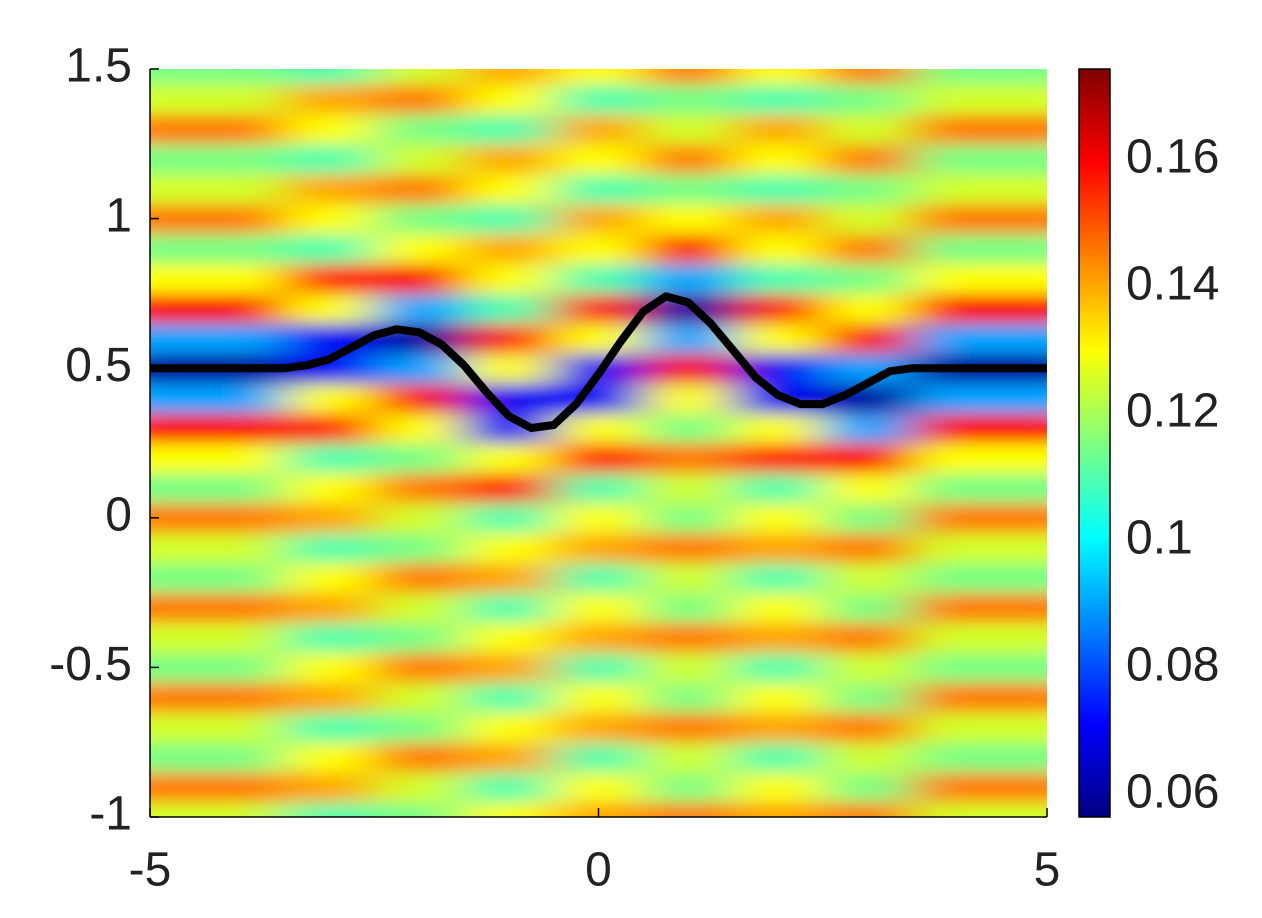 Image resolution: width=1262 pixels, height=918 pixels. I want to click on y-tick-label: -0.5, so click(90, 664).